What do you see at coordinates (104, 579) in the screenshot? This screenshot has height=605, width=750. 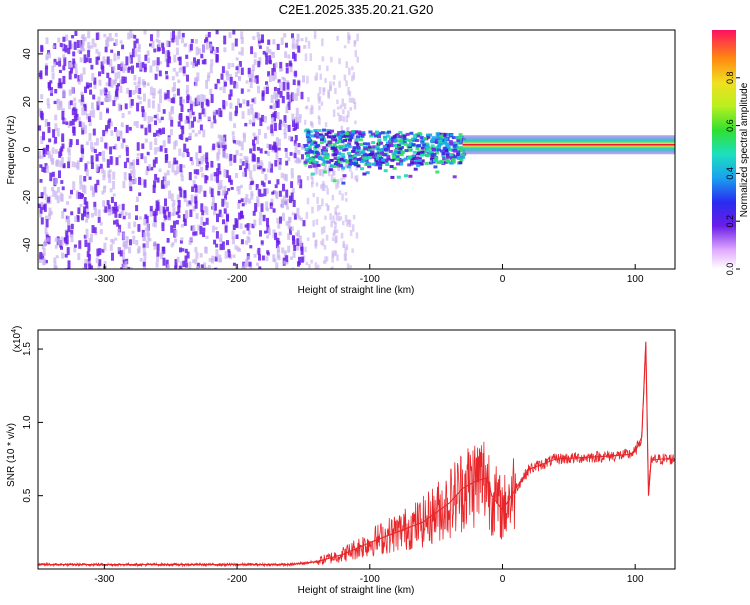 I see `snr-x-tick-label: -300` at bounding box center [104, 579].